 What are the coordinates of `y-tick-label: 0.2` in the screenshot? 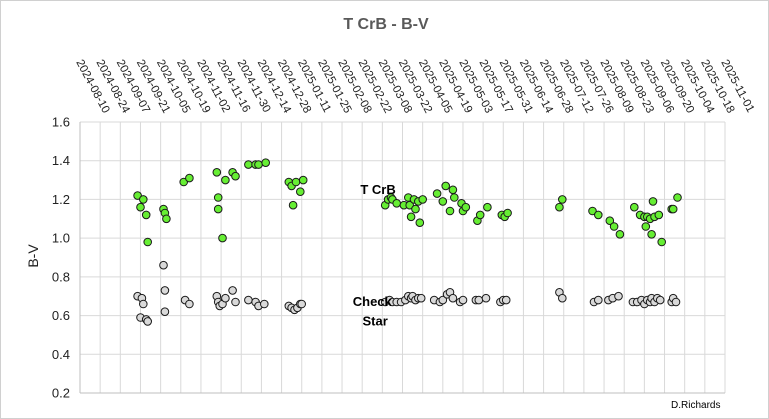 It's located at (61, 393).